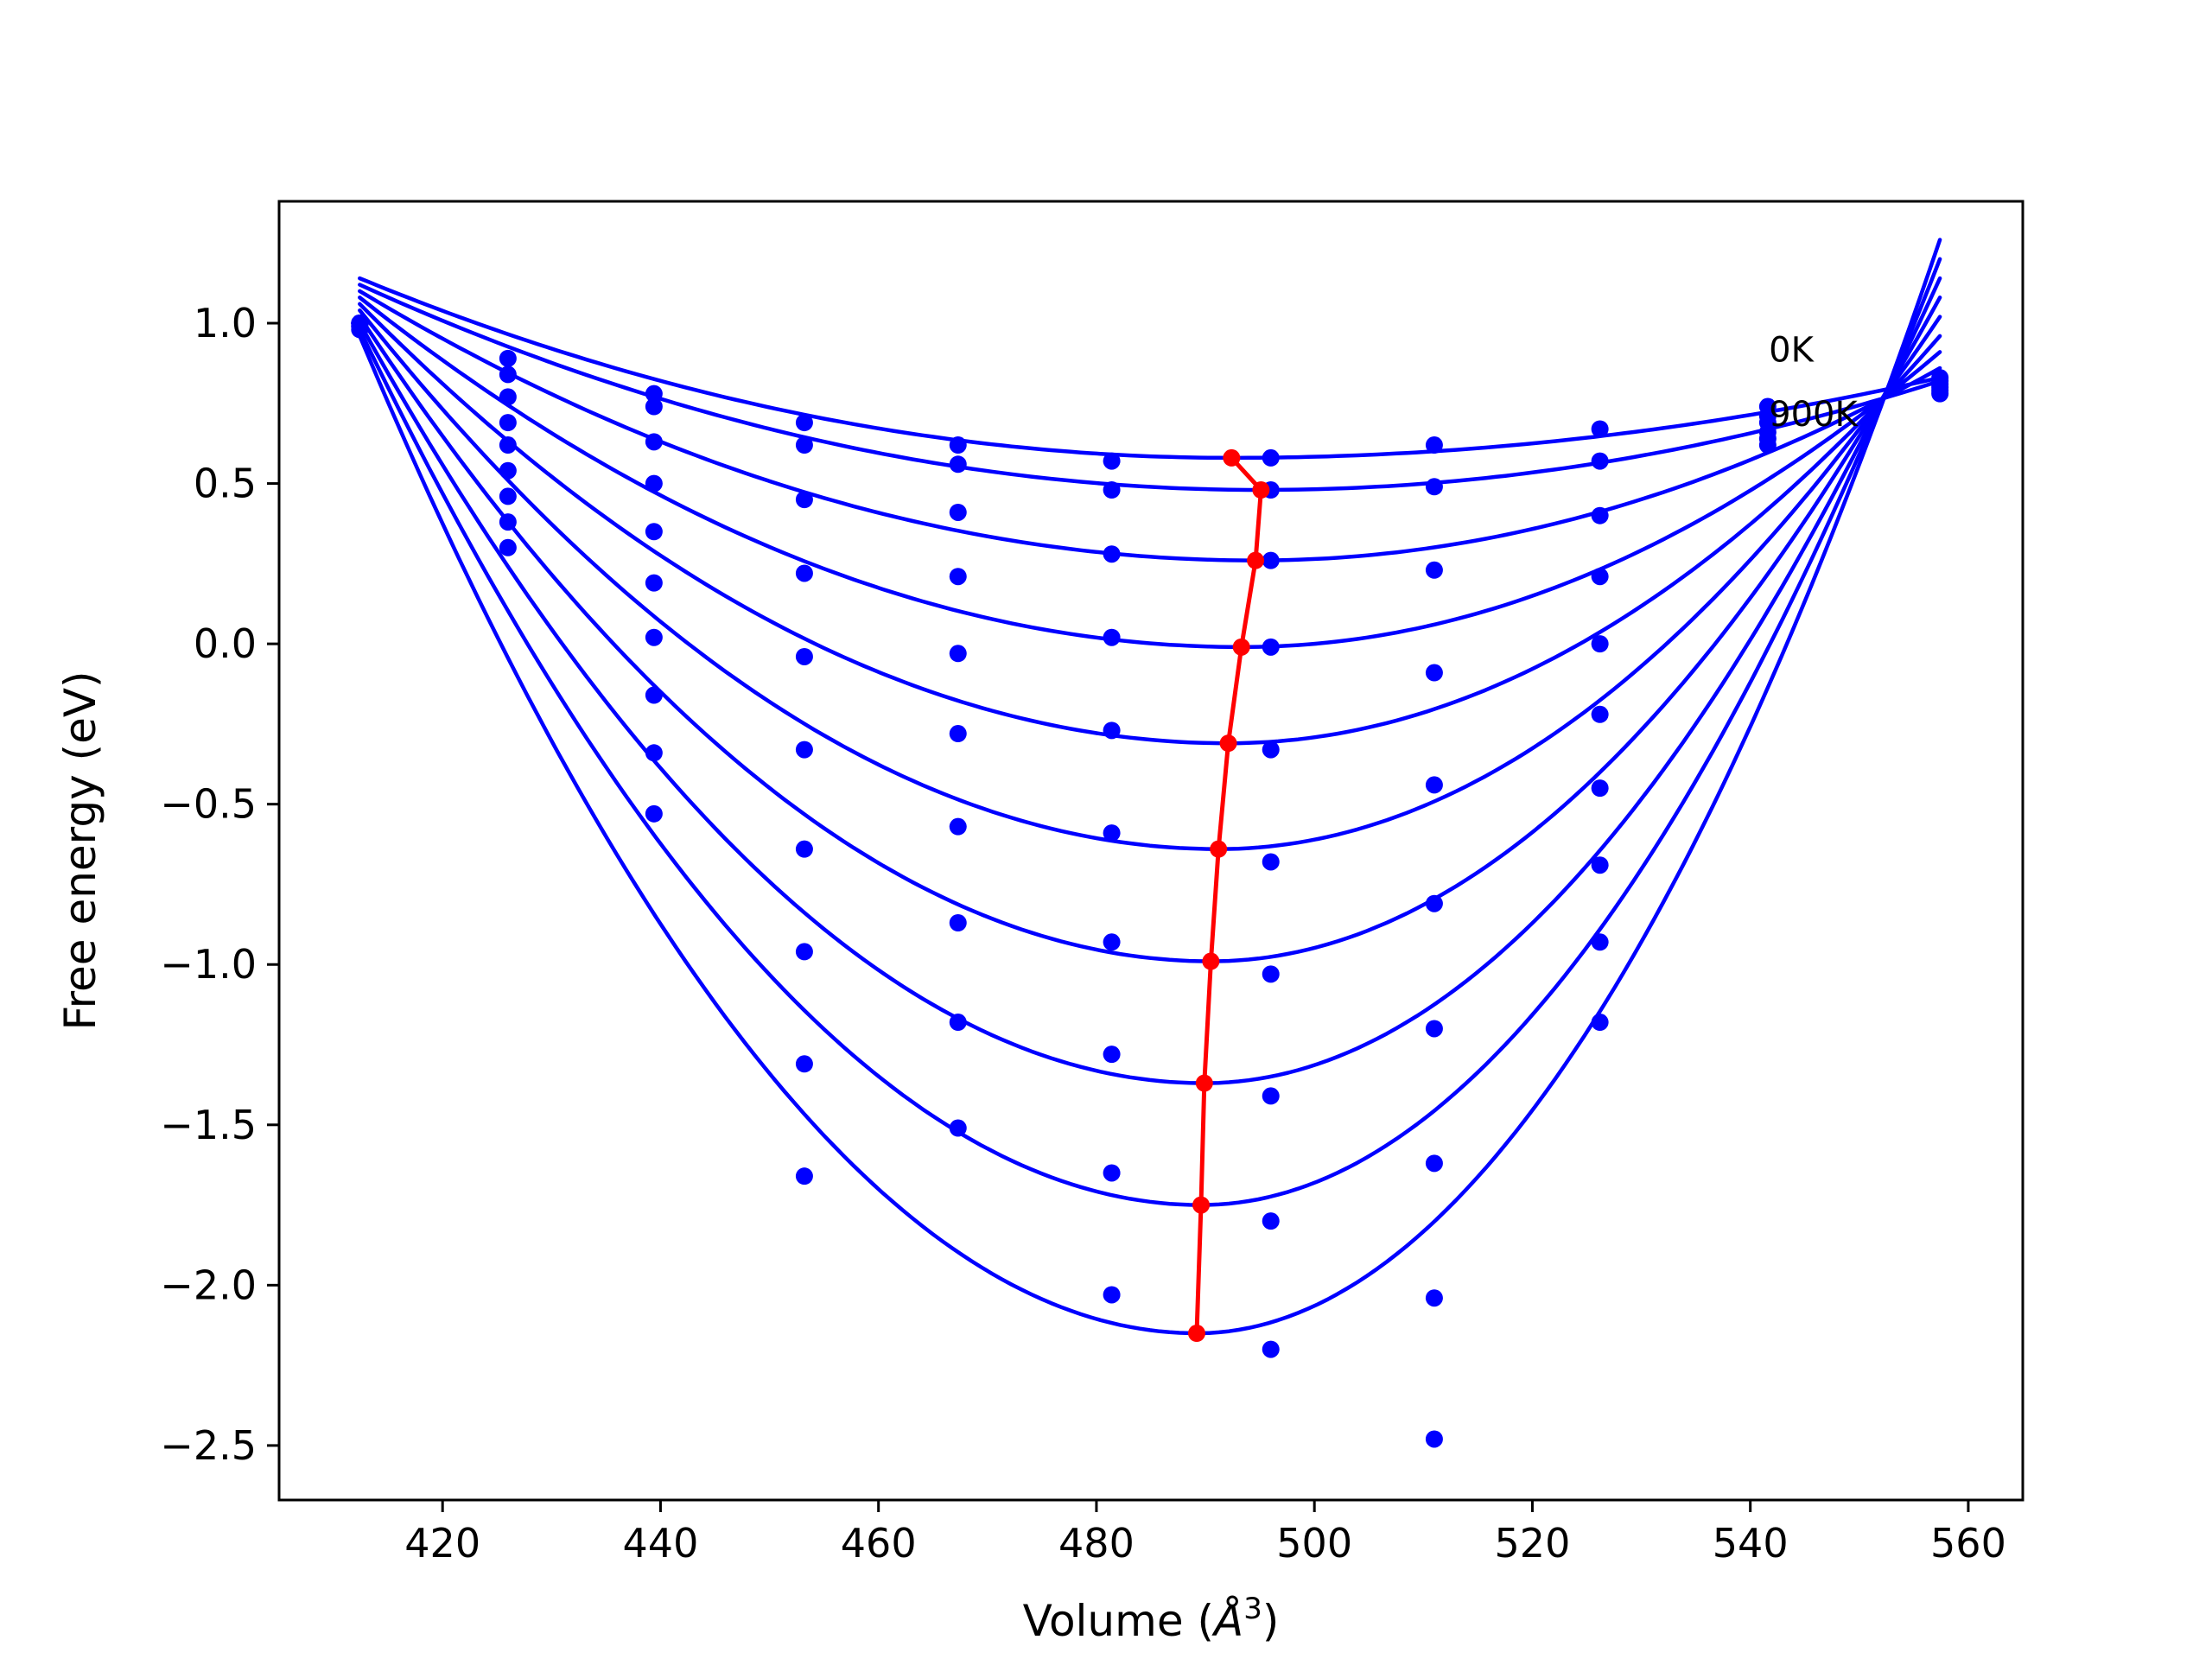 Image resolution: width=2212 pixels, height=1659 pixels. I want to click on equilibrium-line, so click(1228, 895).